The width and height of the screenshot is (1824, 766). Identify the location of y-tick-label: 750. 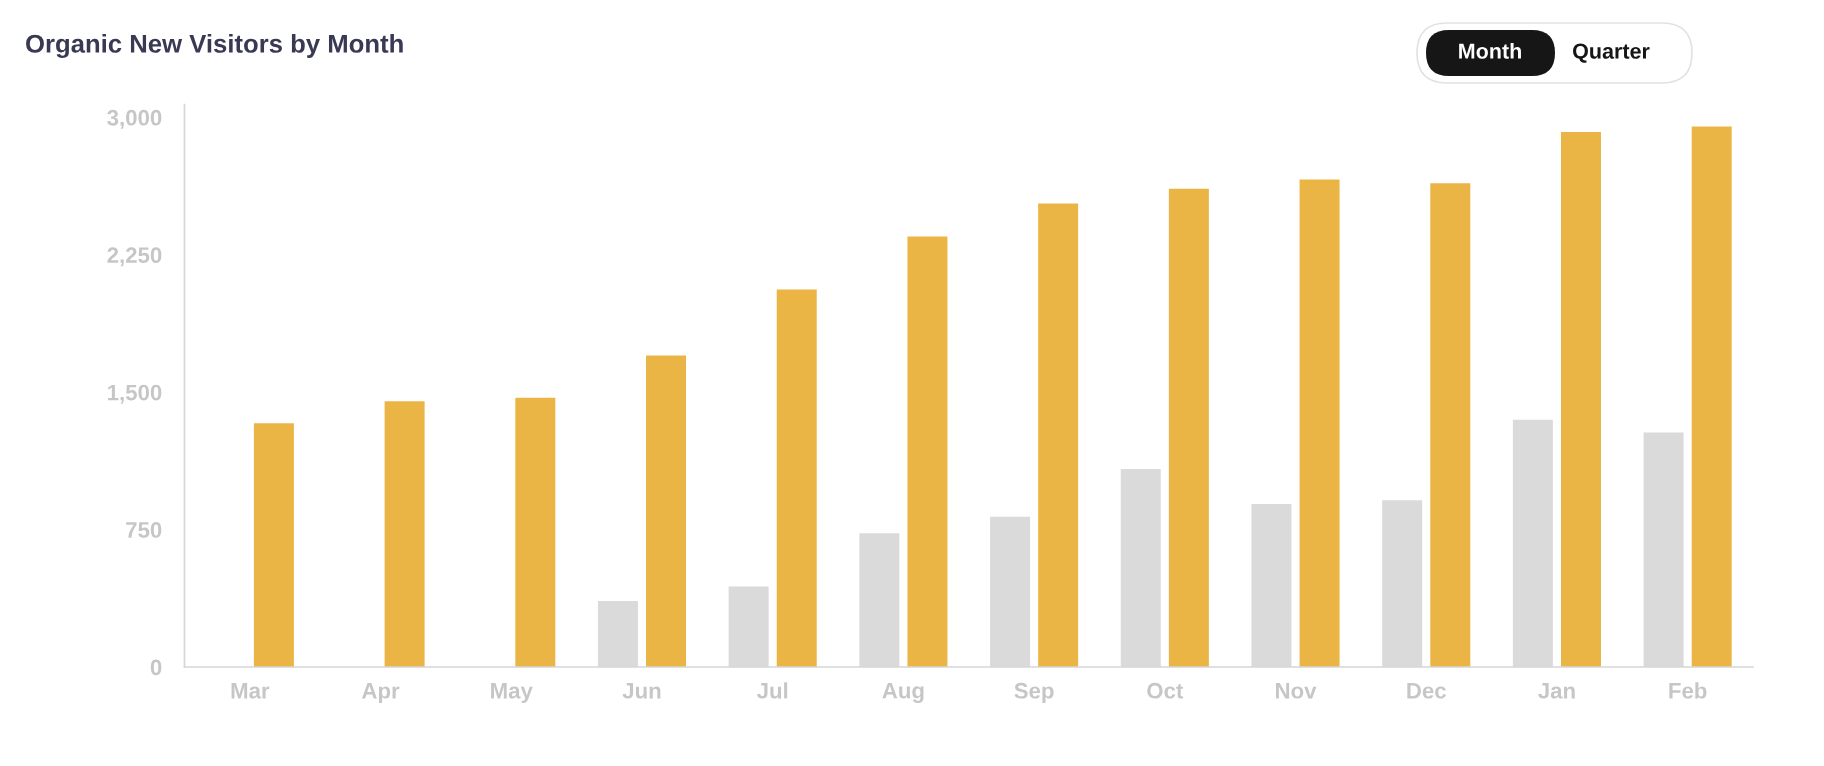
(144, 530).